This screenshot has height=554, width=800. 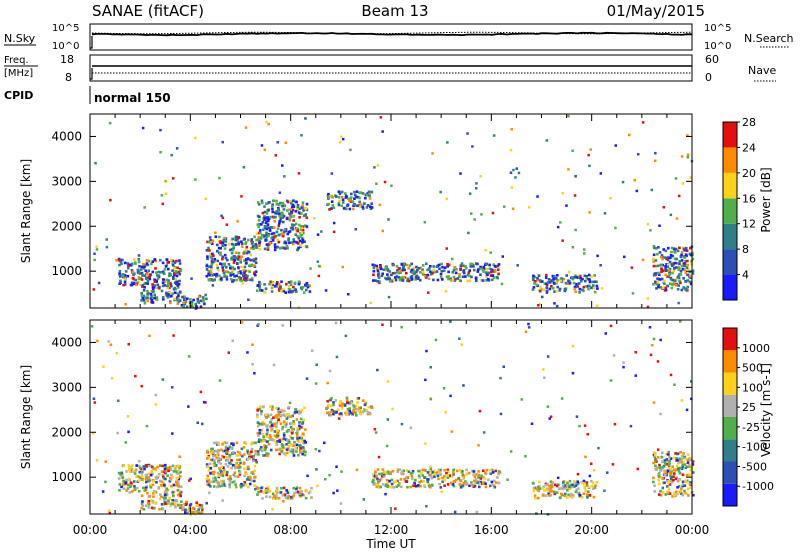 I want to click on date-title: 01/May/2015, so click(x=656, y=11).